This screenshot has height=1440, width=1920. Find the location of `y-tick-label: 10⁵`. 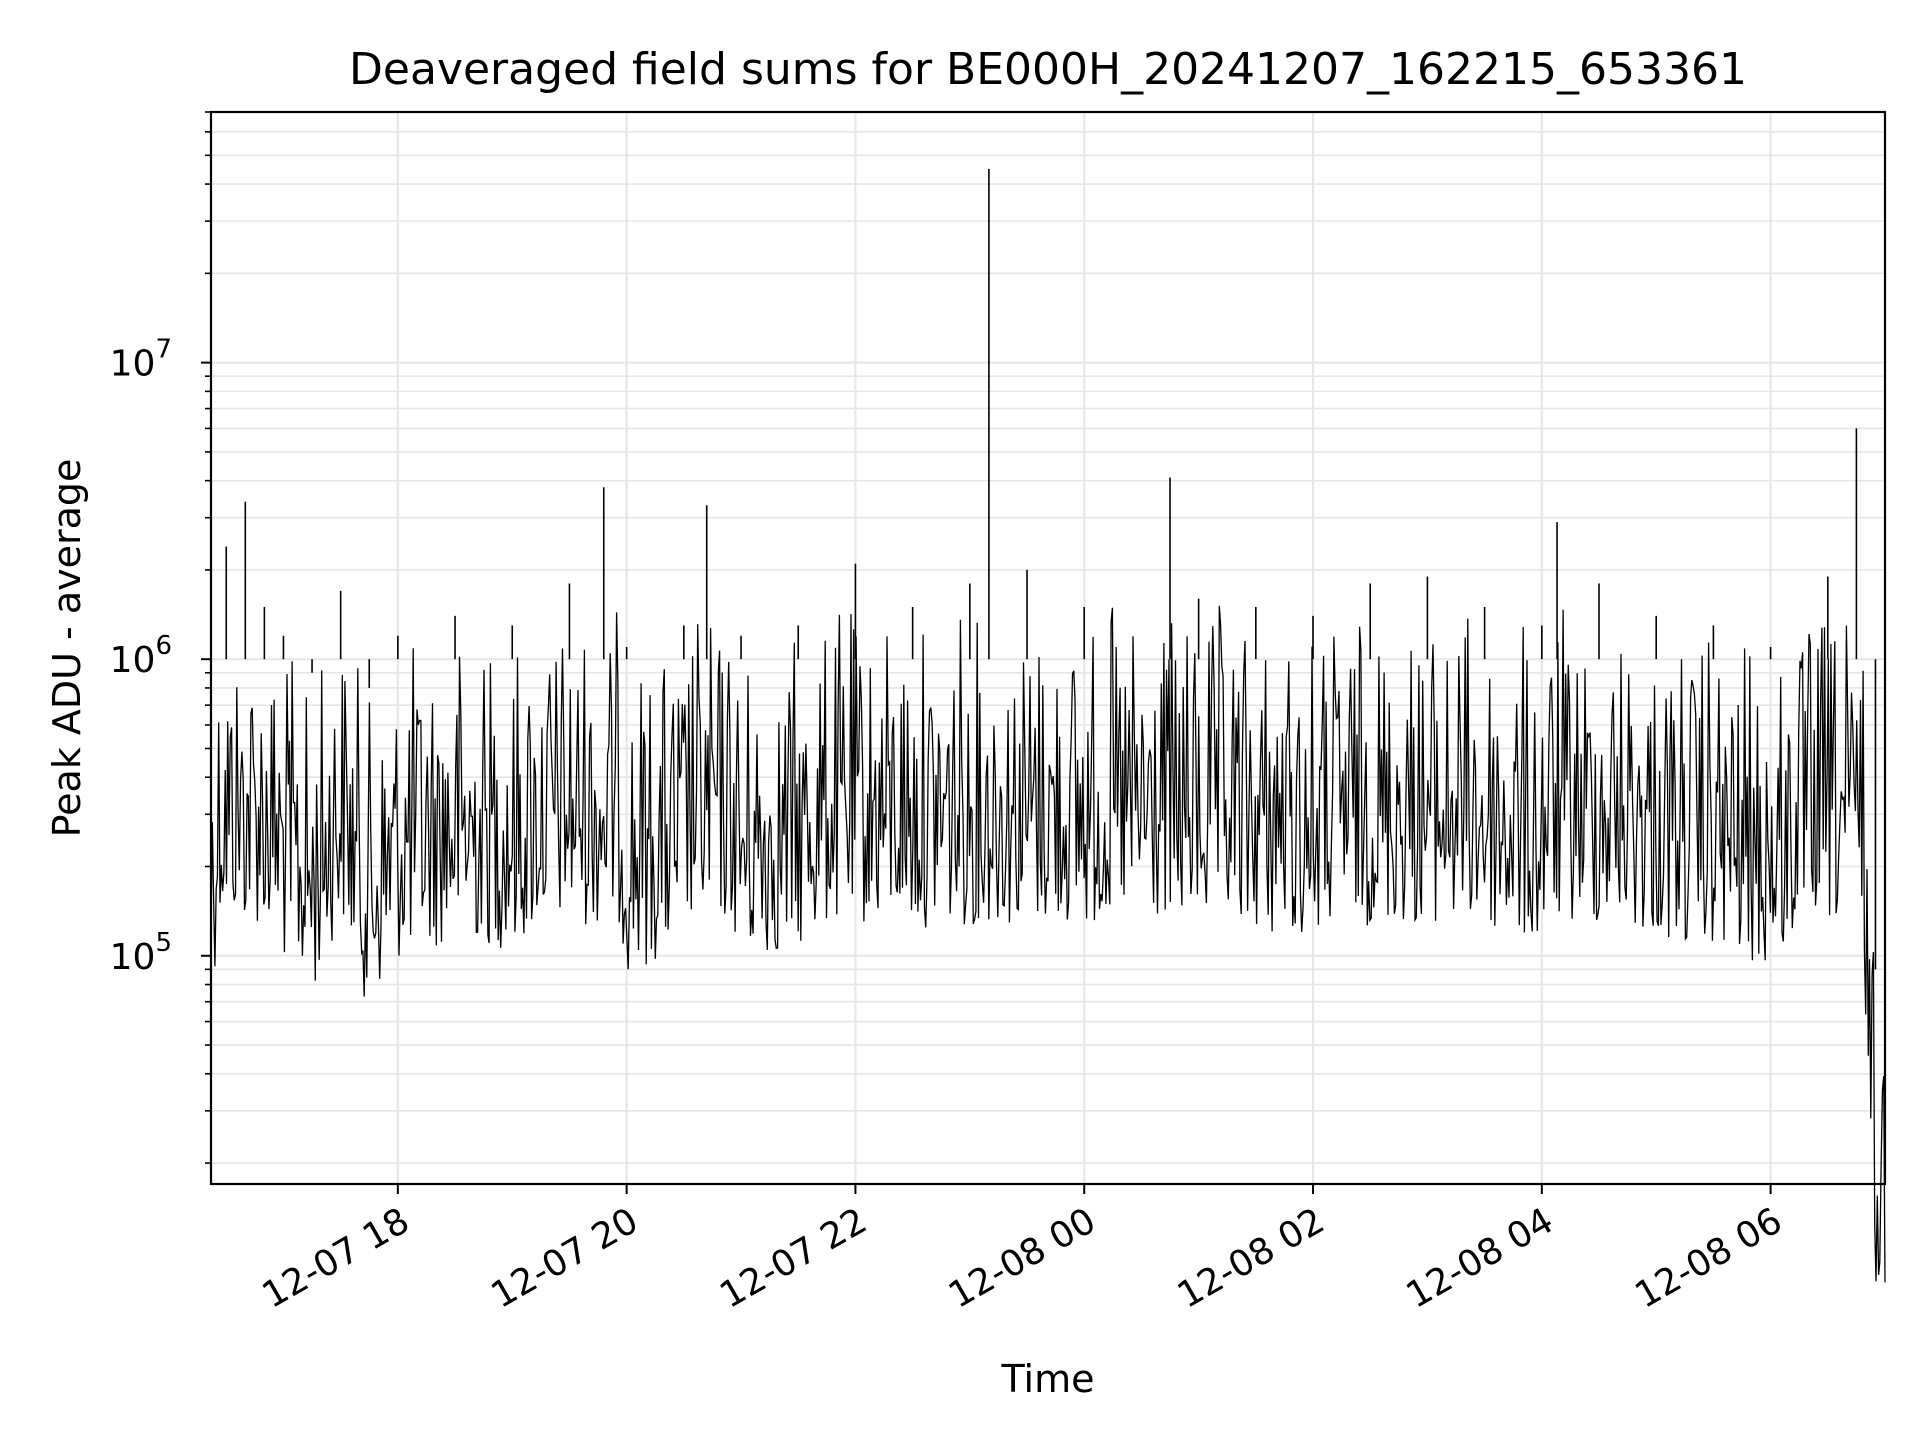

y-tick-label: 10⁵ is located at coordinates (141, 953).